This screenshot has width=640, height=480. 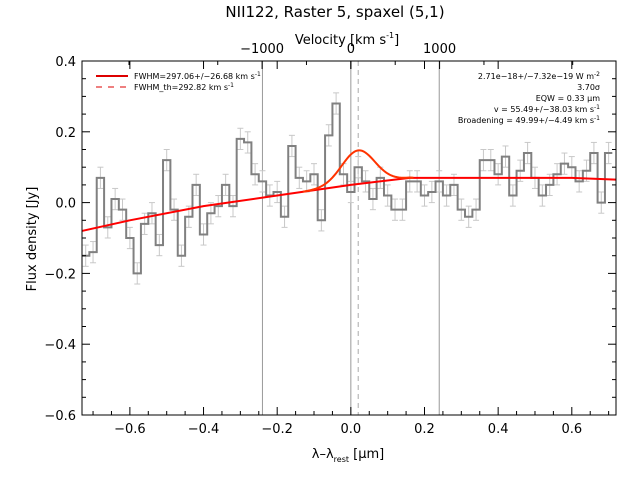 I want to click on y-tick-label: 0.4, so click(x=65, y=62).